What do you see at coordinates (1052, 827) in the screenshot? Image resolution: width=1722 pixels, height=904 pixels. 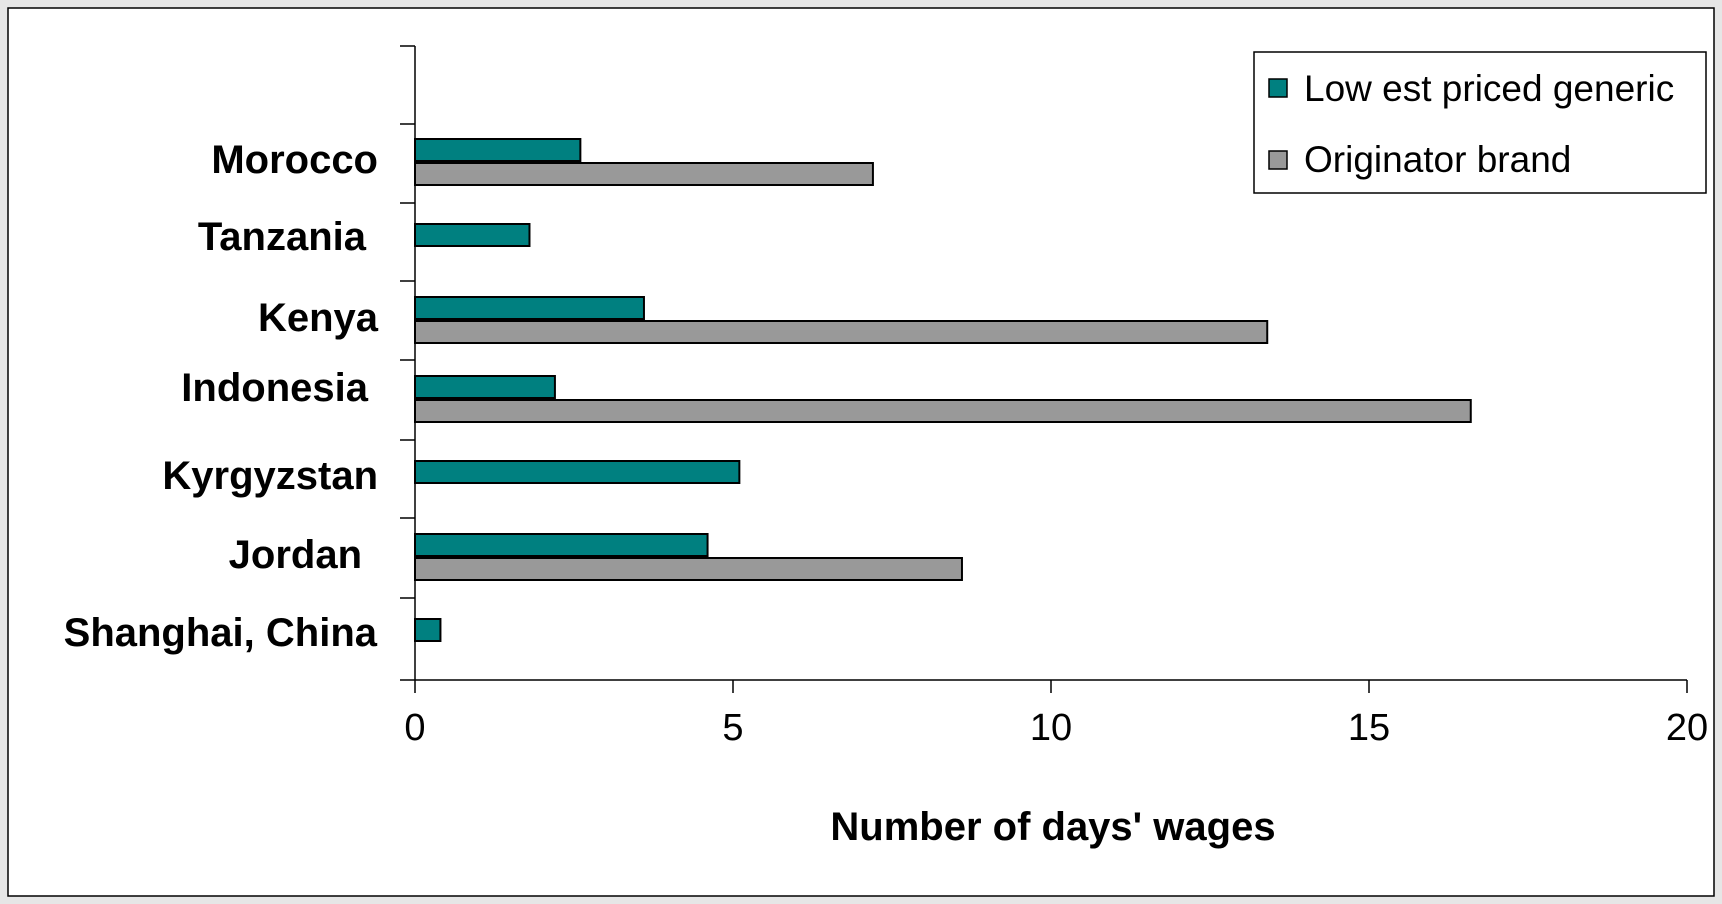 I see `x-axis-title: Number of days' wages` at bounding box center [1052, 827].